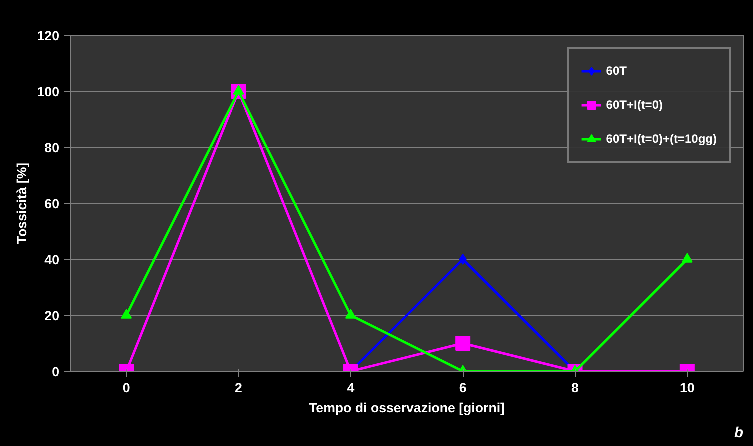 Image resolution: width=753 pixels, height=446 pixels. Describe the element at coordinates (634, 105) in the screenshot. I see `legend-label: 60T+I(t=0)` at that location.